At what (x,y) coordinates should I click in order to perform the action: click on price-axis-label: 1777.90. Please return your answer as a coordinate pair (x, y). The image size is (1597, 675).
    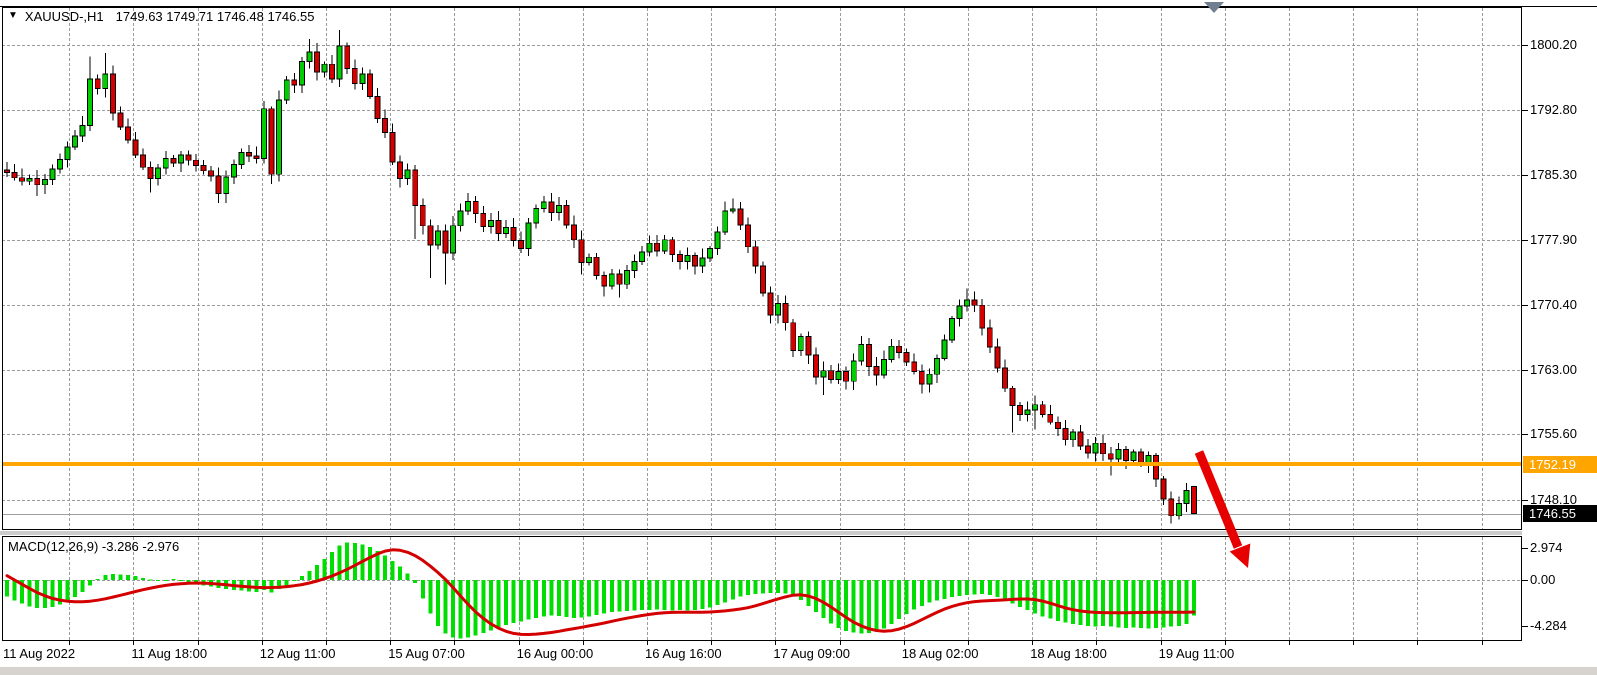
    Looking at the image, I should click on (1553, 239).